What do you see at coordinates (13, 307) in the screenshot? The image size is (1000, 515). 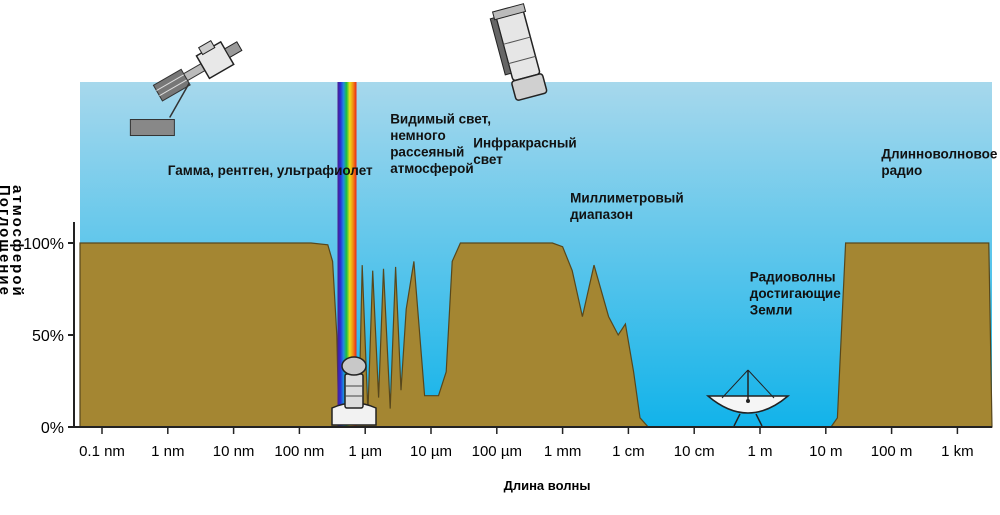 I see `y-axis-label: Поглощение атмосферой` at bounding box center [13, 307].